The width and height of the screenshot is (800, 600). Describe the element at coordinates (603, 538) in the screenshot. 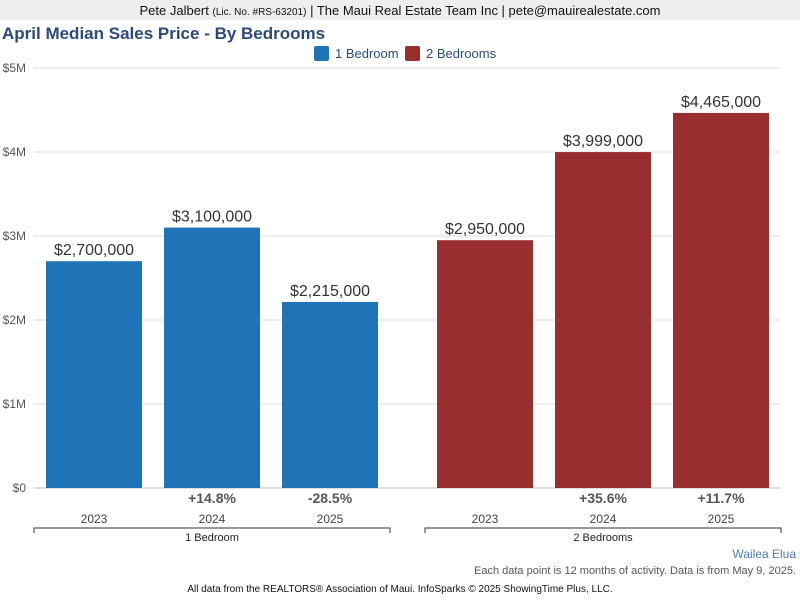

I see `group-label: 2 Bedrooms` at that location.